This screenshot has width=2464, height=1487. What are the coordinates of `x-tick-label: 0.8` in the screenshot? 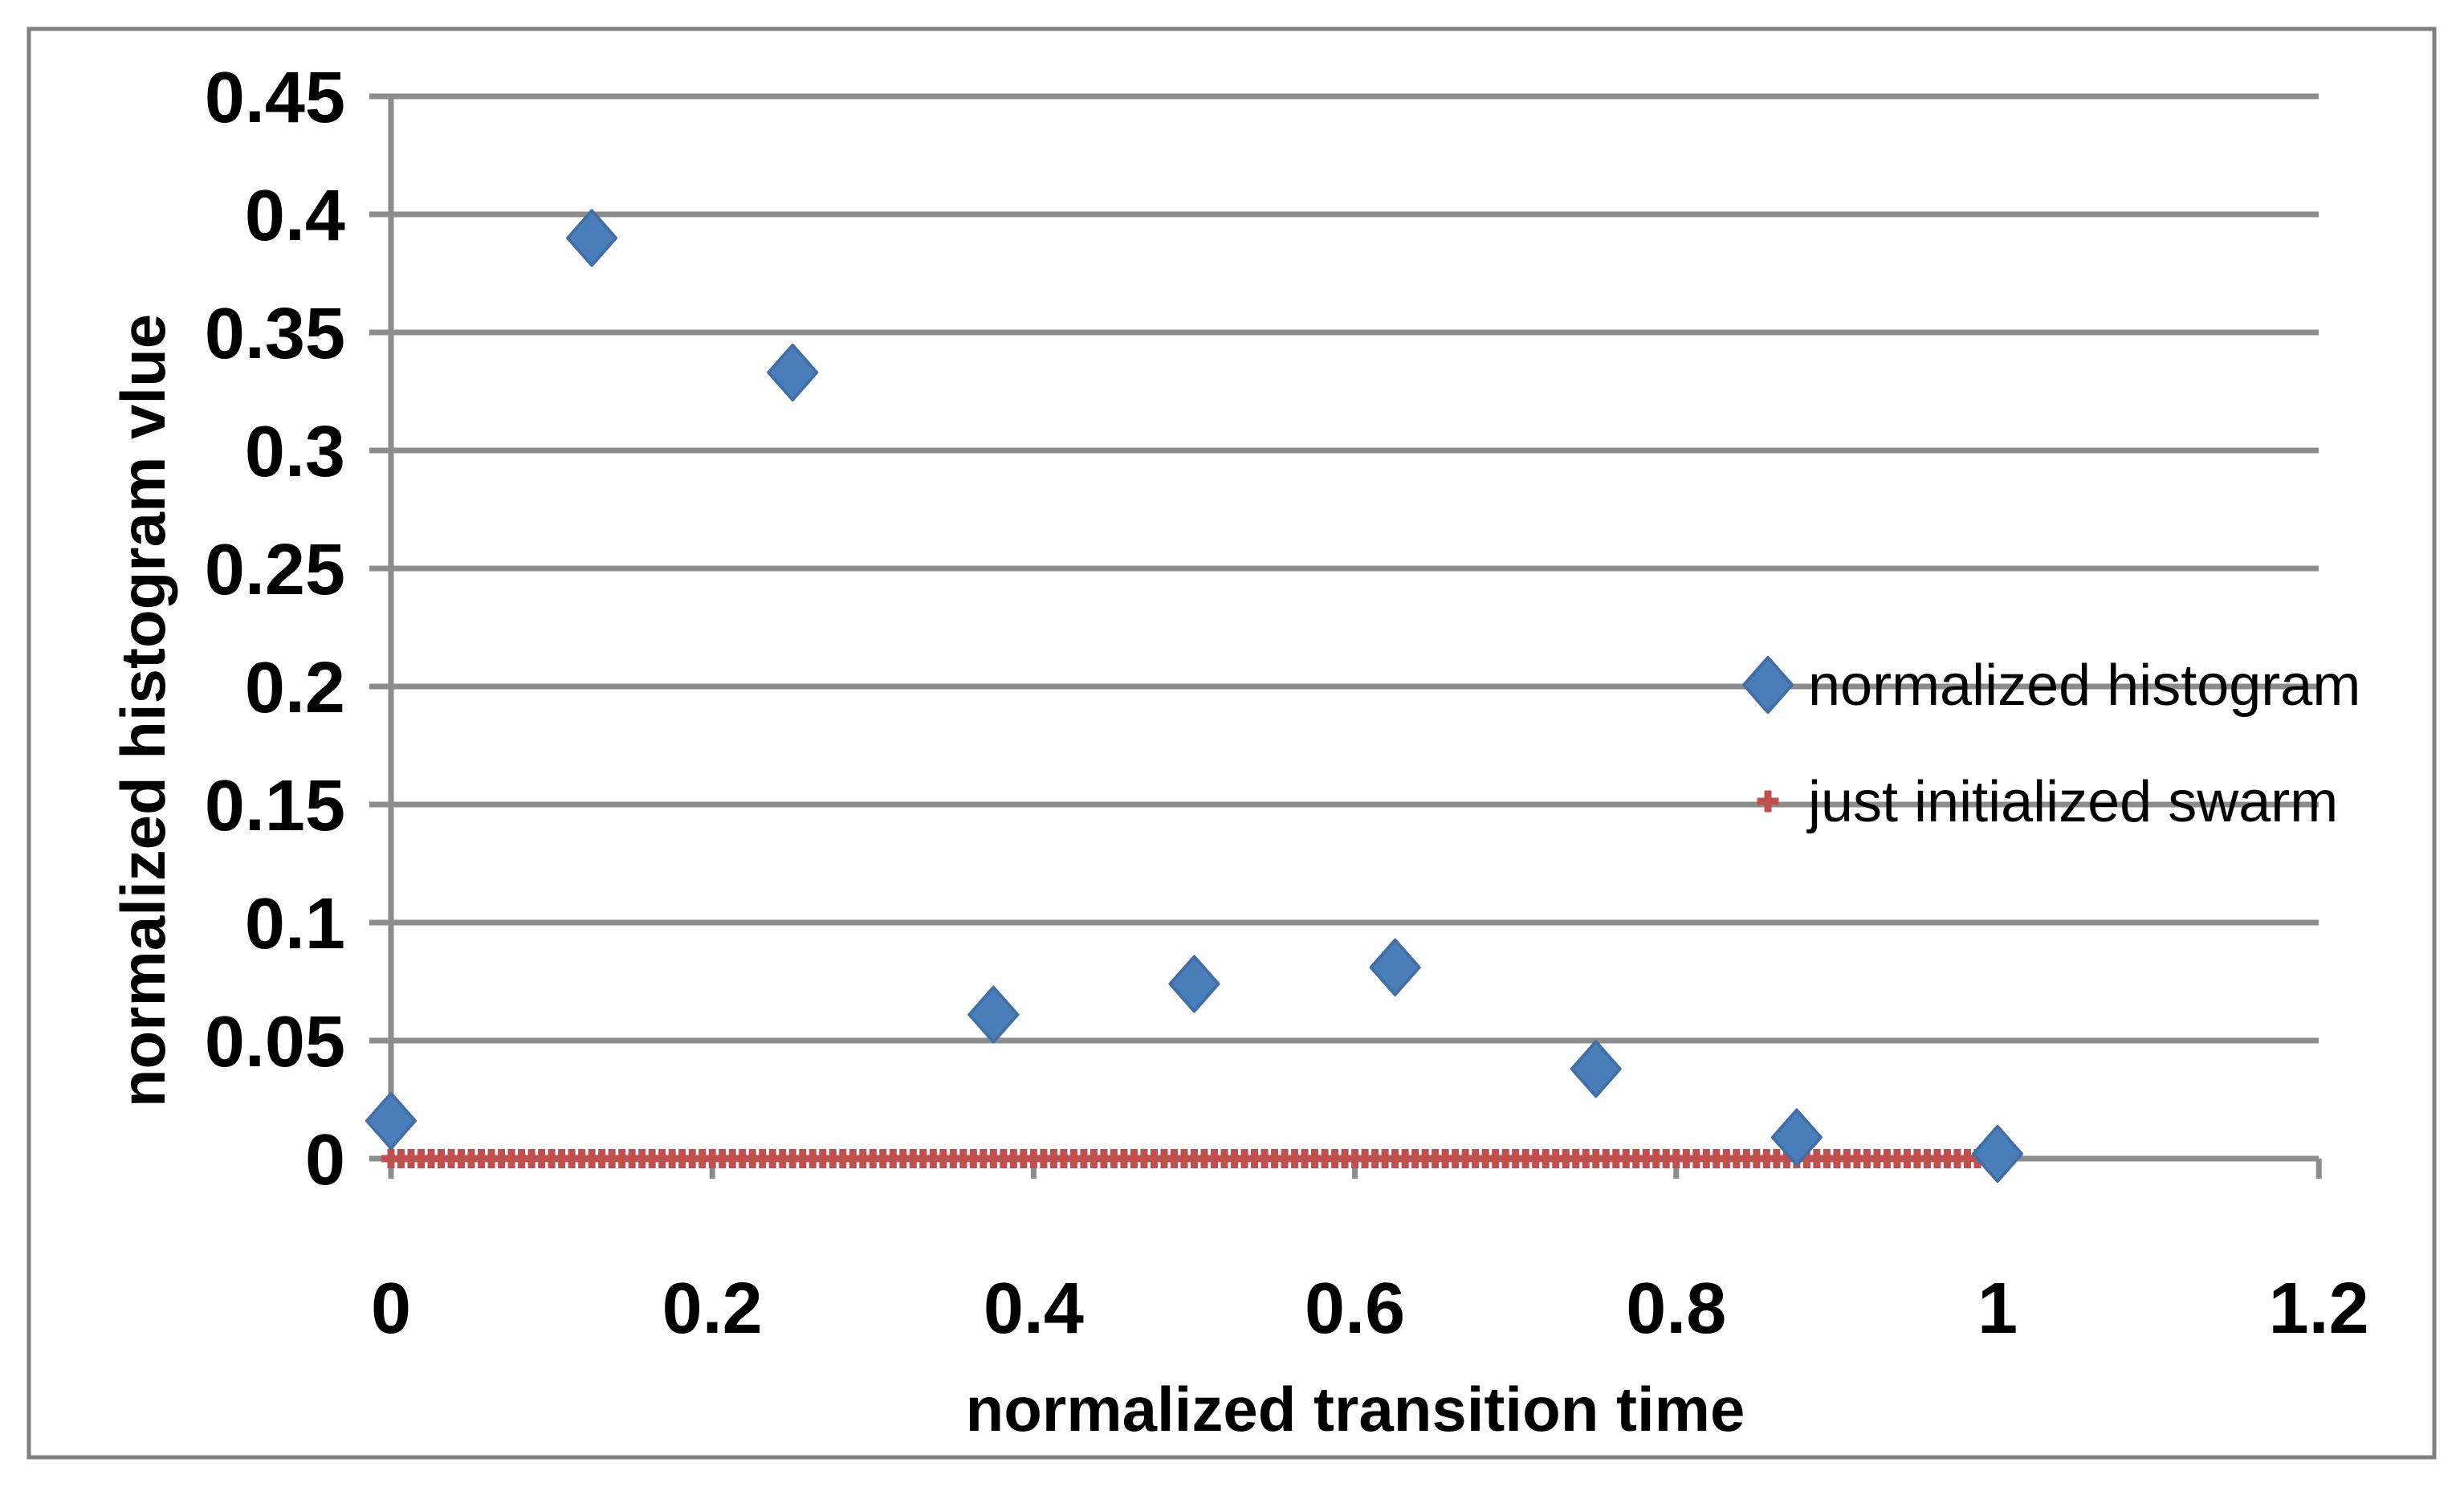 It's located at (1676, 1309).